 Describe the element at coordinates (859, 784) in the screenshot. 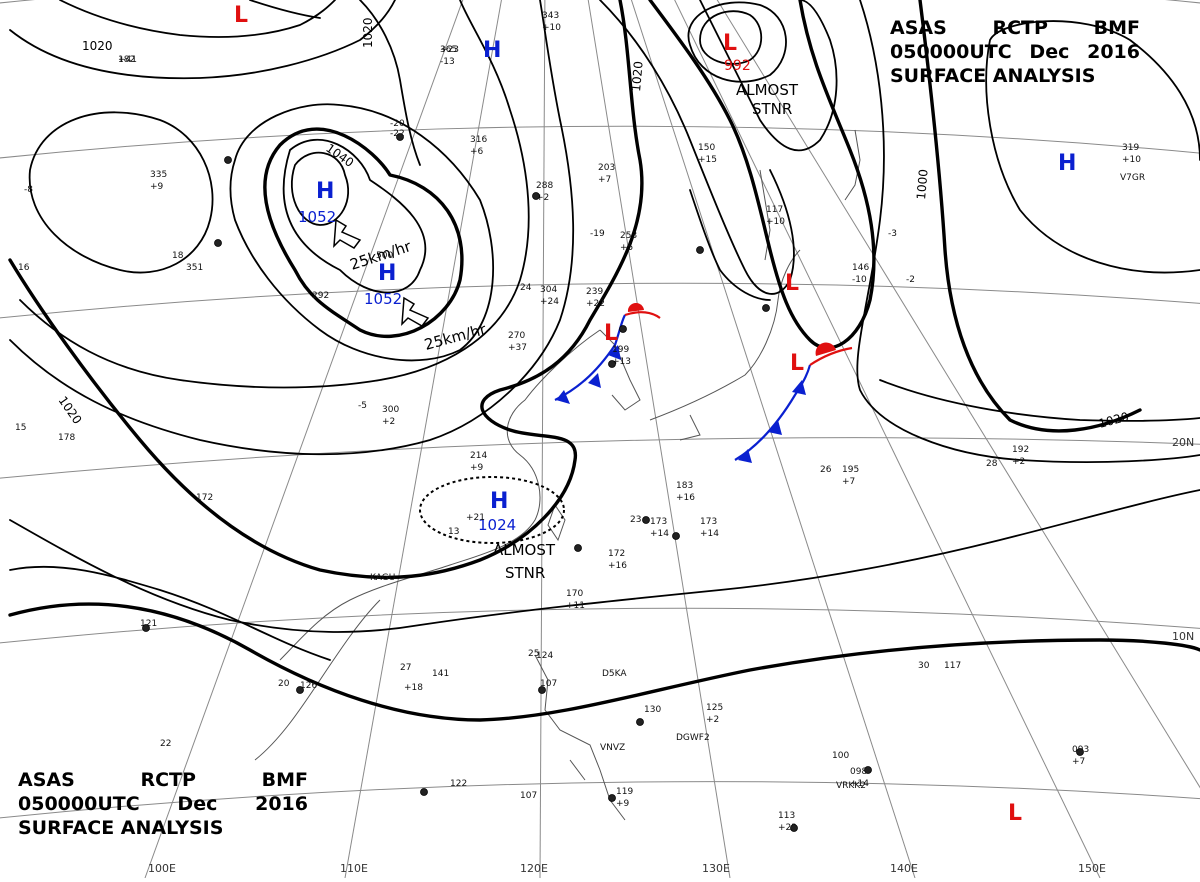

I see `station-plot-value: +14` at that location.